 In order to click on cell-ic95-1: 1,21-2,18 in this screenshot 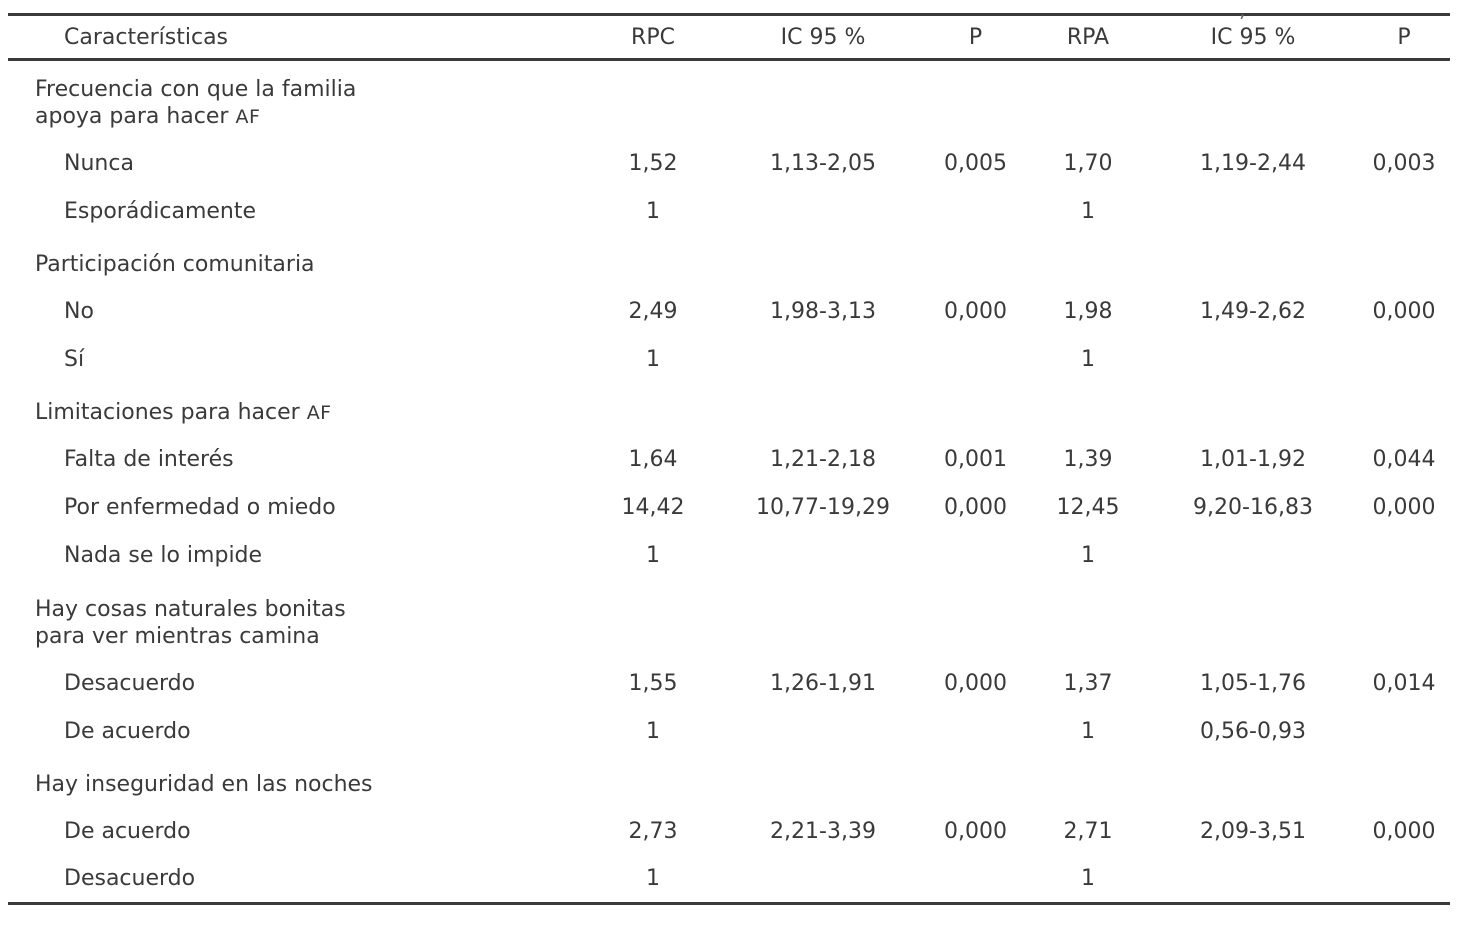, I will do `click(823, 459)`.